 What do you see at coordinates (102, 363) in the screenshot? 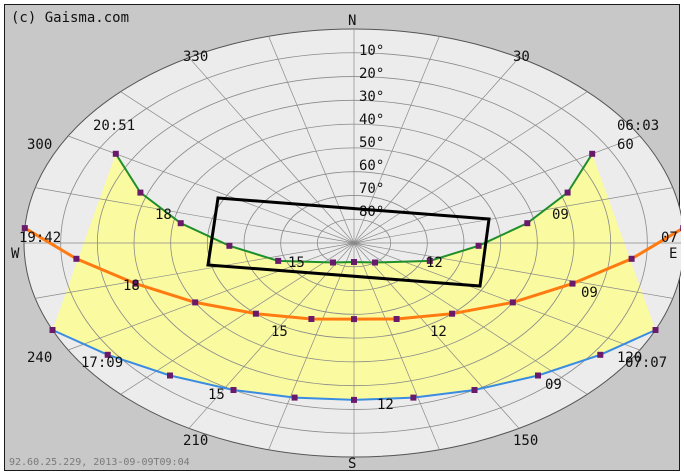
I see `winter-time-label: 17:09` at bounding box center [102, 363].